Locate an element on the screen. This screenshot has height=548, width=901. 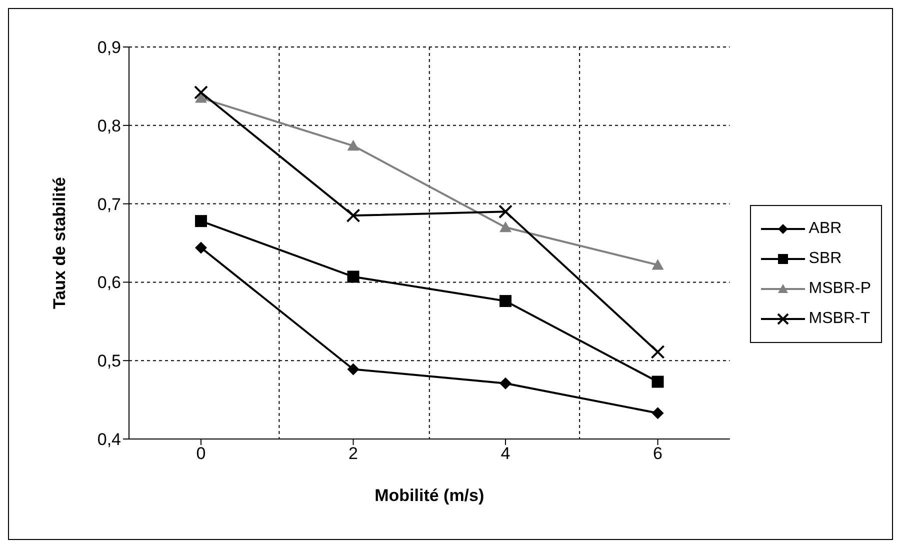
y-tick-label: 0,7 is located at coordinates (109, 204).